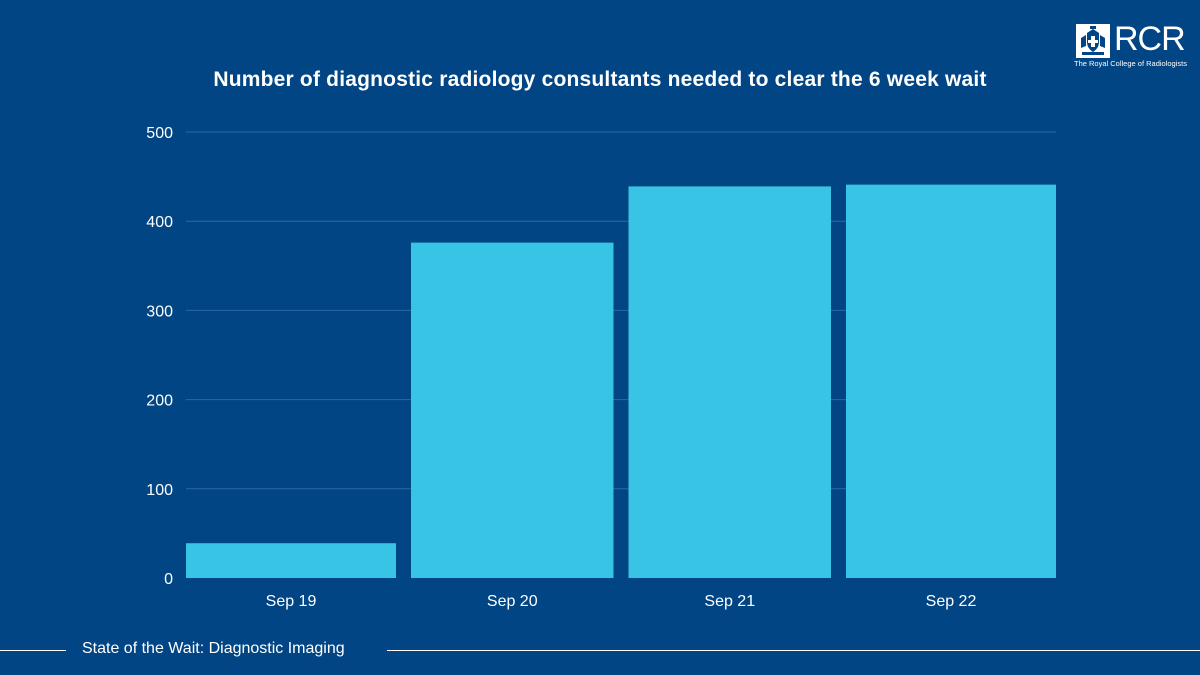 This screenshot has height=675, width=1200. Describe the element at coordinates (159, 401) in the screenshot. I see `y-tick-label: 200` at that location.